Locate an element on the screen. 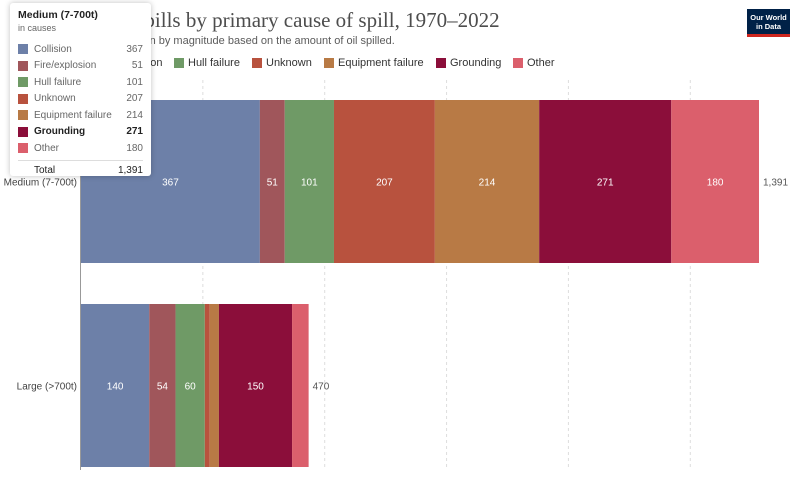  legend-label: Equipment failure is located at coordinates (381, 63).